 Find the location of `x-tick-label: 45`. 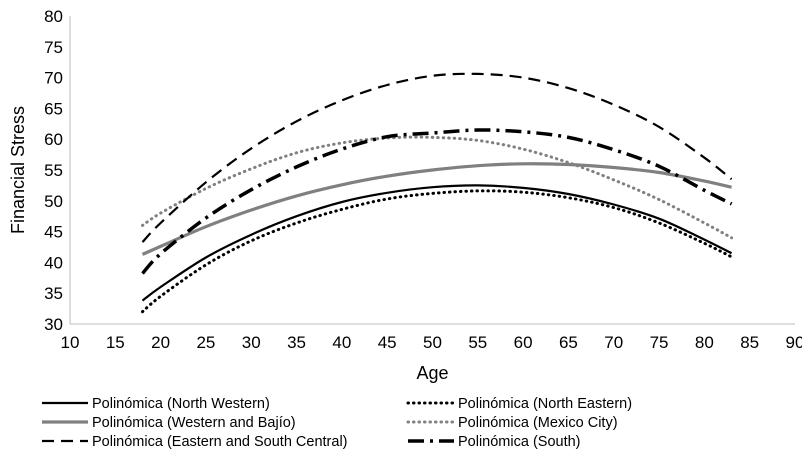

x-tick-label: 45 is located at coordinates (387, 342).